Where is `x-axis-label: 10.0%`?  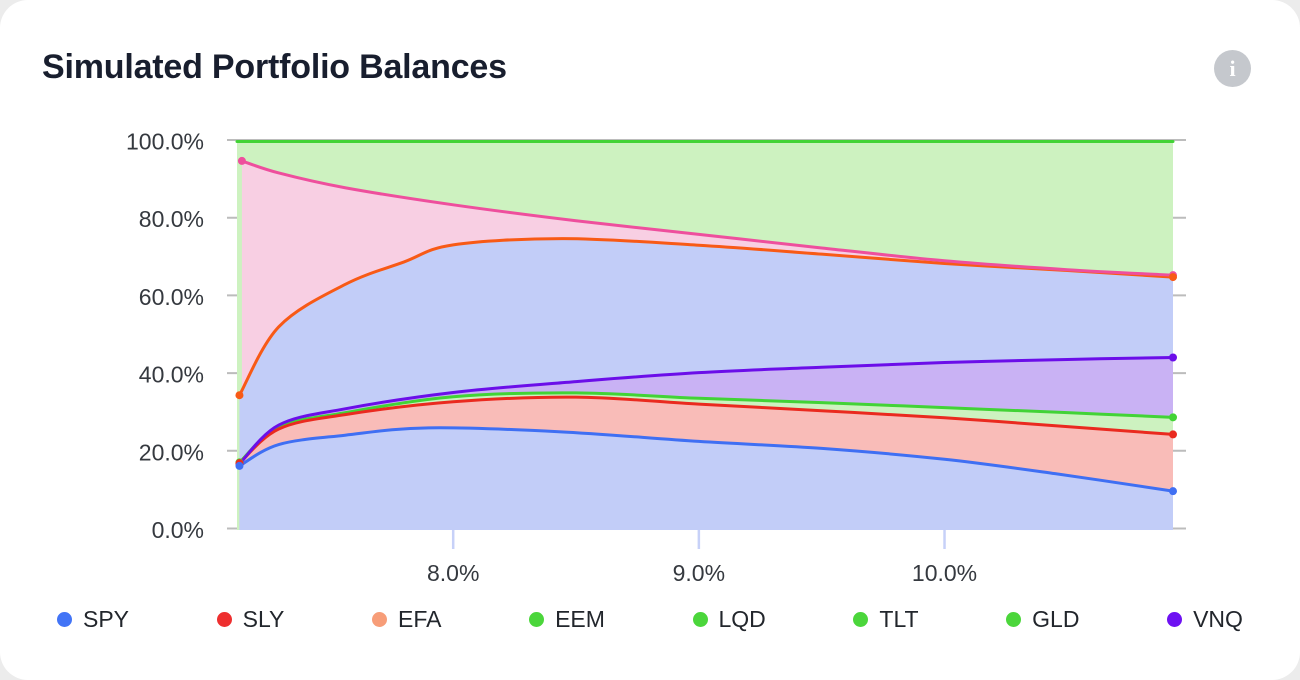 x-axis-label: 10.0% is located at coordinates (944, 573).